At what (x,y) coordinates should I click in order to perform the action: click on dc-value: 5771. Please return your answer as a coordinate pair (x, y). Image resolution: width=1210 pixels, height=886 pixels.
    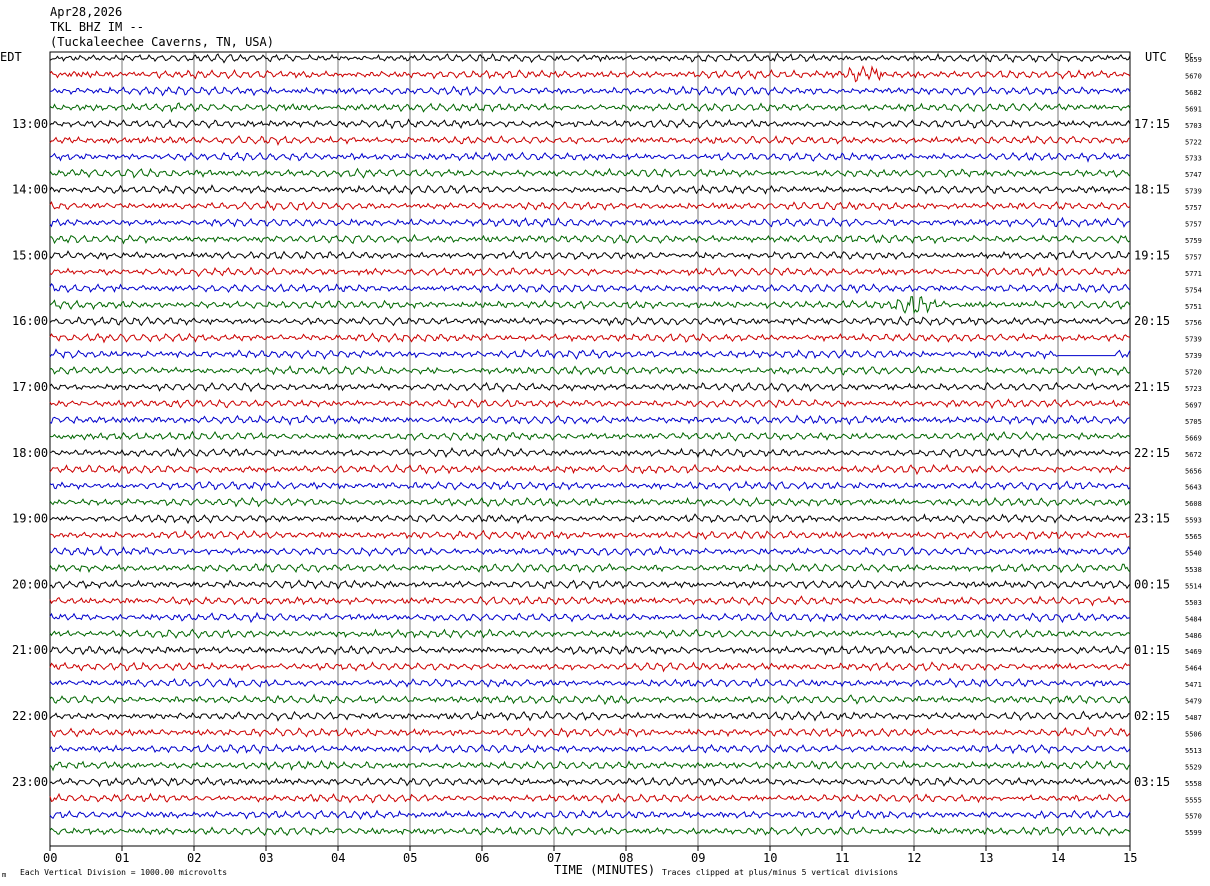
    Looking at the image, I should click on (1193, 274).